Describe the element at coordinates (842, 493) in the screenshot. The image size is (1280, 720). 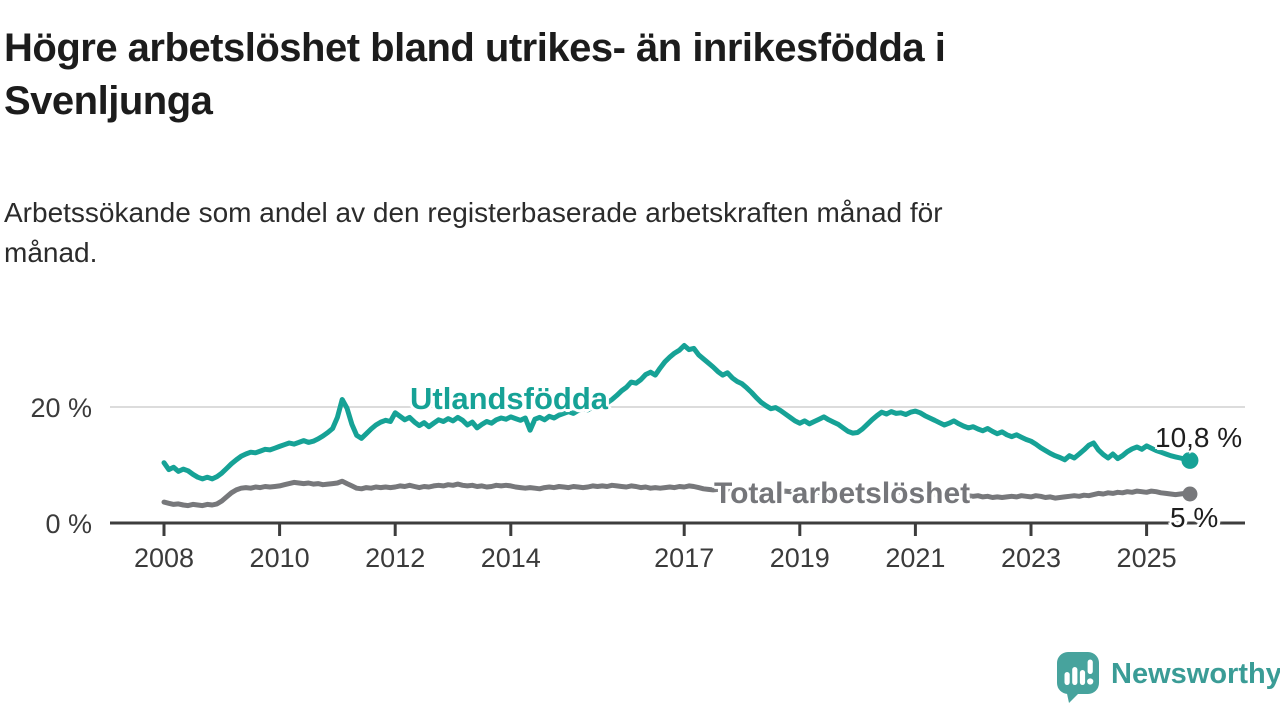
I see `series-label-total-arbetsloshet: Total arbetslöshet` at that location.